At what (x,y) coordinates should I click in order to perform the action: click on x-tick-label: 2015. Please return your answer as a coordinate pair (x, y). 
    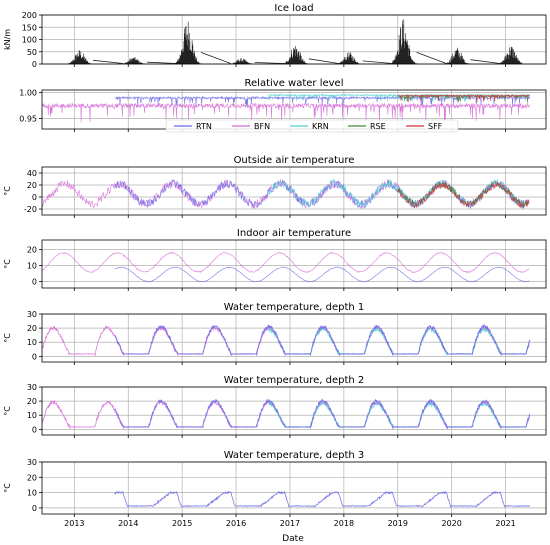
    Looking at the image, I should click on (182, 523).